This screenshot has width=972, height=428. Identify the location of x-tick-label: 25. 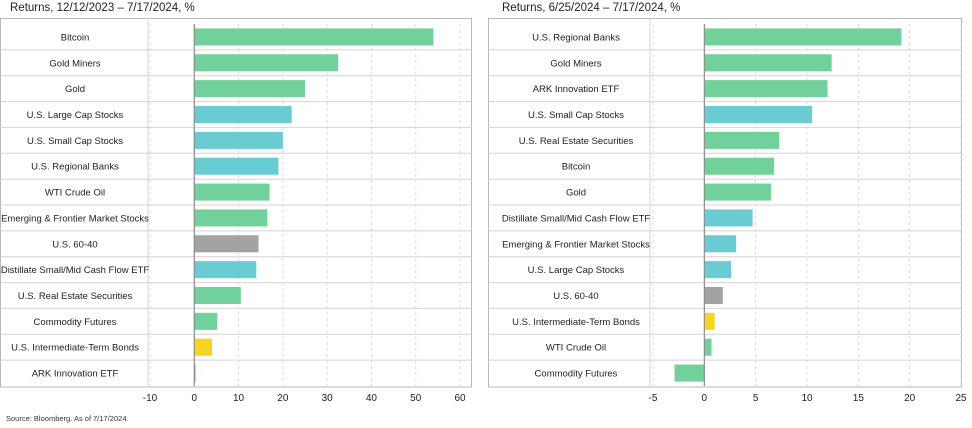
(961, 398).